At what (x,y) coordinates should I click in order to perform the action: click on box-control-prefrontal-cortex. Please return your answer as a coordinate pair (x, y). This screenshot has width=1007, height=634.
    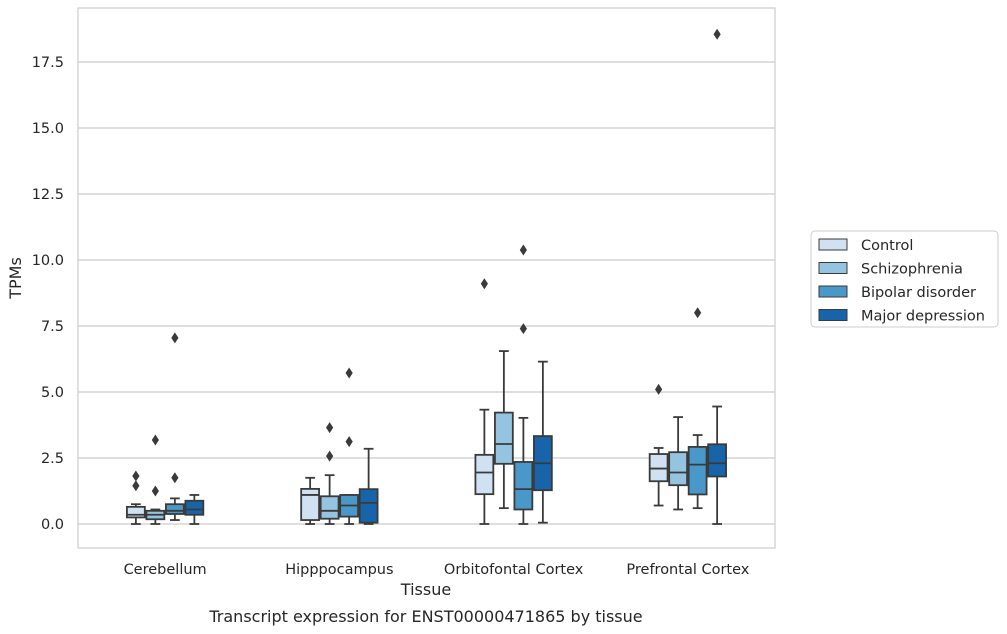
    Looking at the image, I should click on (658, 445).